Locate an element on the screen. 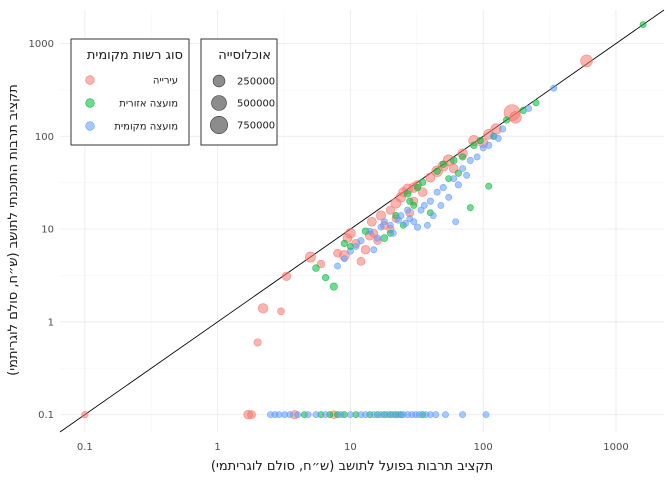 This screenshot has width=672, height=480. x-tick-label: 100 is located at coordinates (483, 447).